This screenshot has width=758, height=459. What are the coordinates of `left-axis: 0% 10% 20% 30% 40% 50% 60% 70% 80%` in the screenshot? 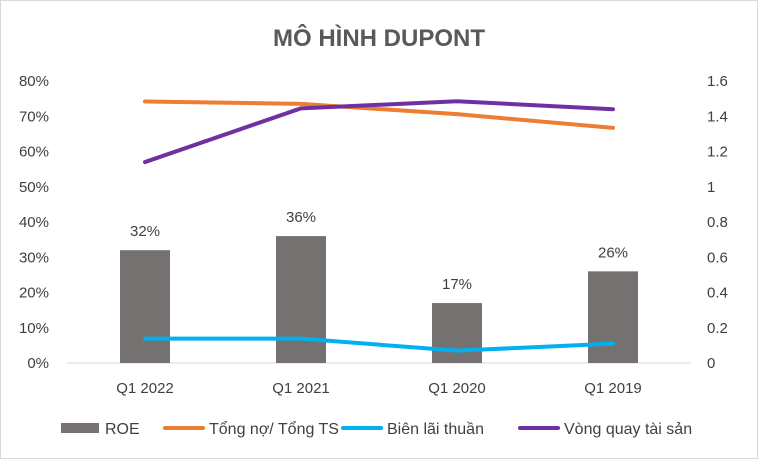 It's located at (34, 222).